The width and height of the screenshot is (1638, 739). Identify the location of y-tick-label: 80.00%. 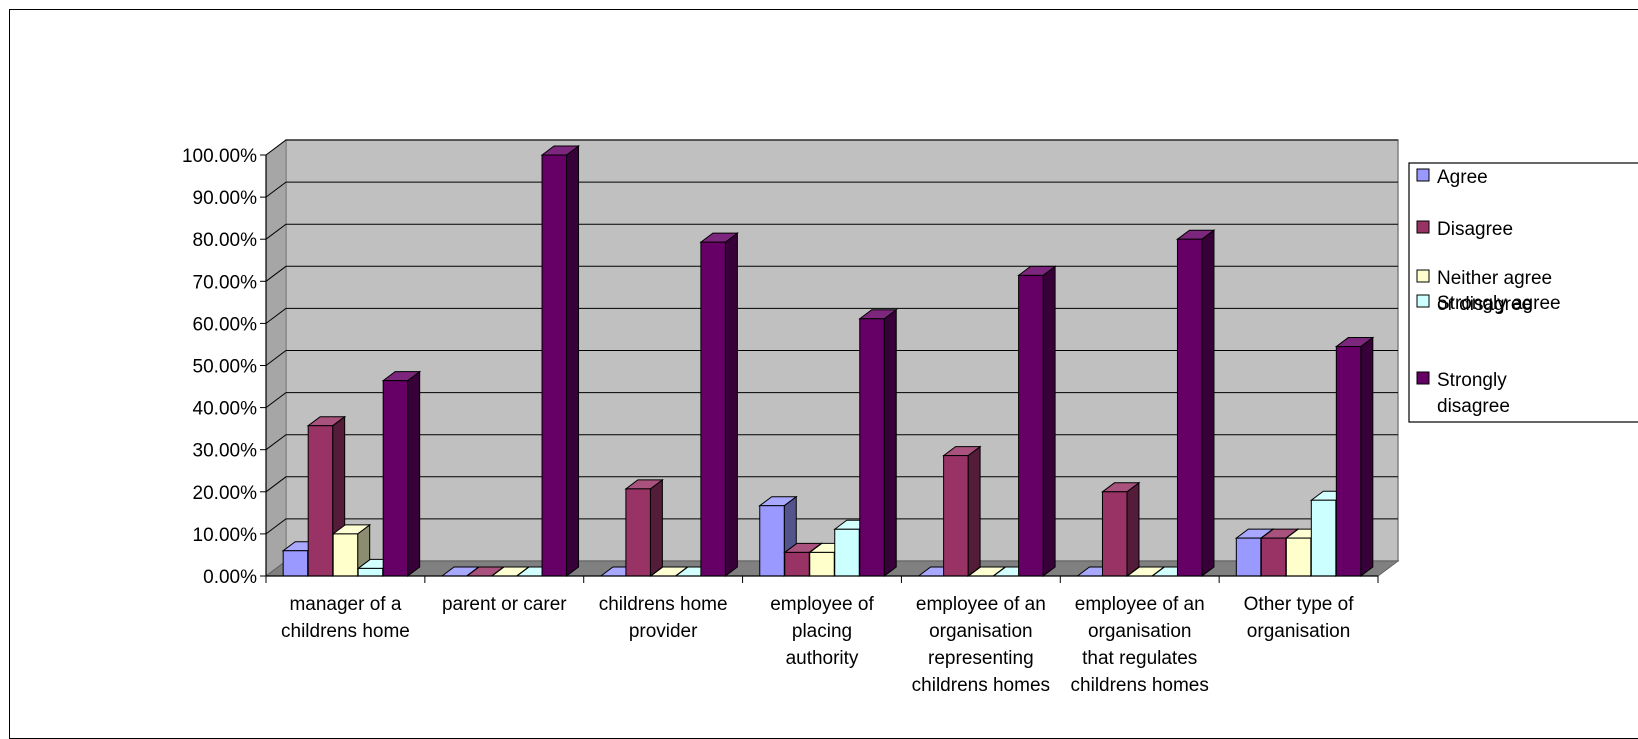
(225, 240).